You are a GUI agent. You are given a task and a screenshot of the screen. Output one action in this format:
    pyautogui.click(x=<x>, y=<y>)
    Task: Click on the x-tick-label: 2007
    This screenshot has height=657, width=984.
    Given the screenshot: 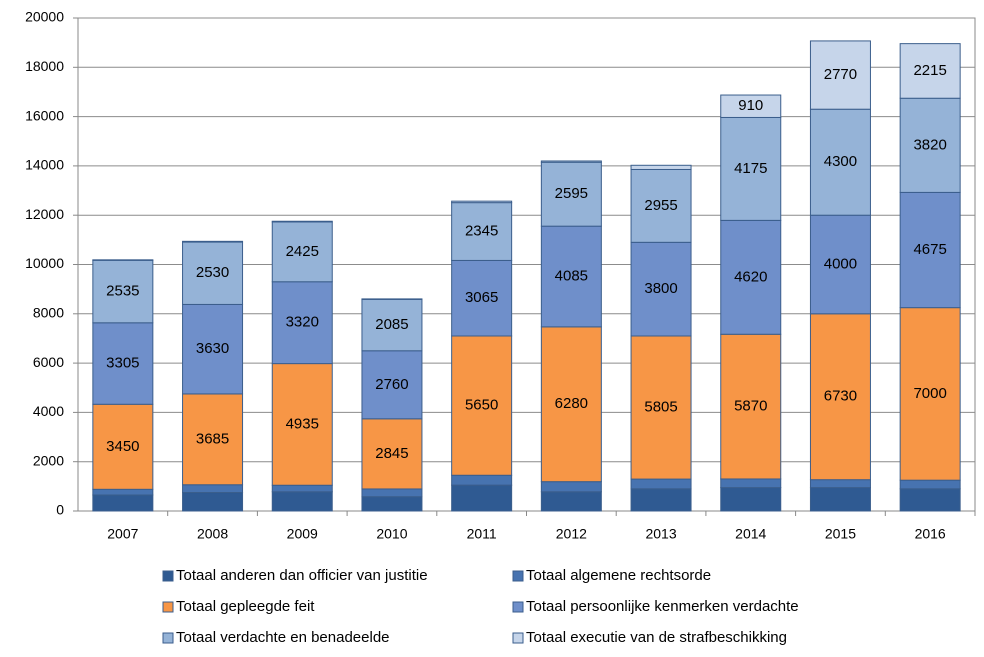 What is the action you would take?
    pyautogui.click(x=122, y=534)
    